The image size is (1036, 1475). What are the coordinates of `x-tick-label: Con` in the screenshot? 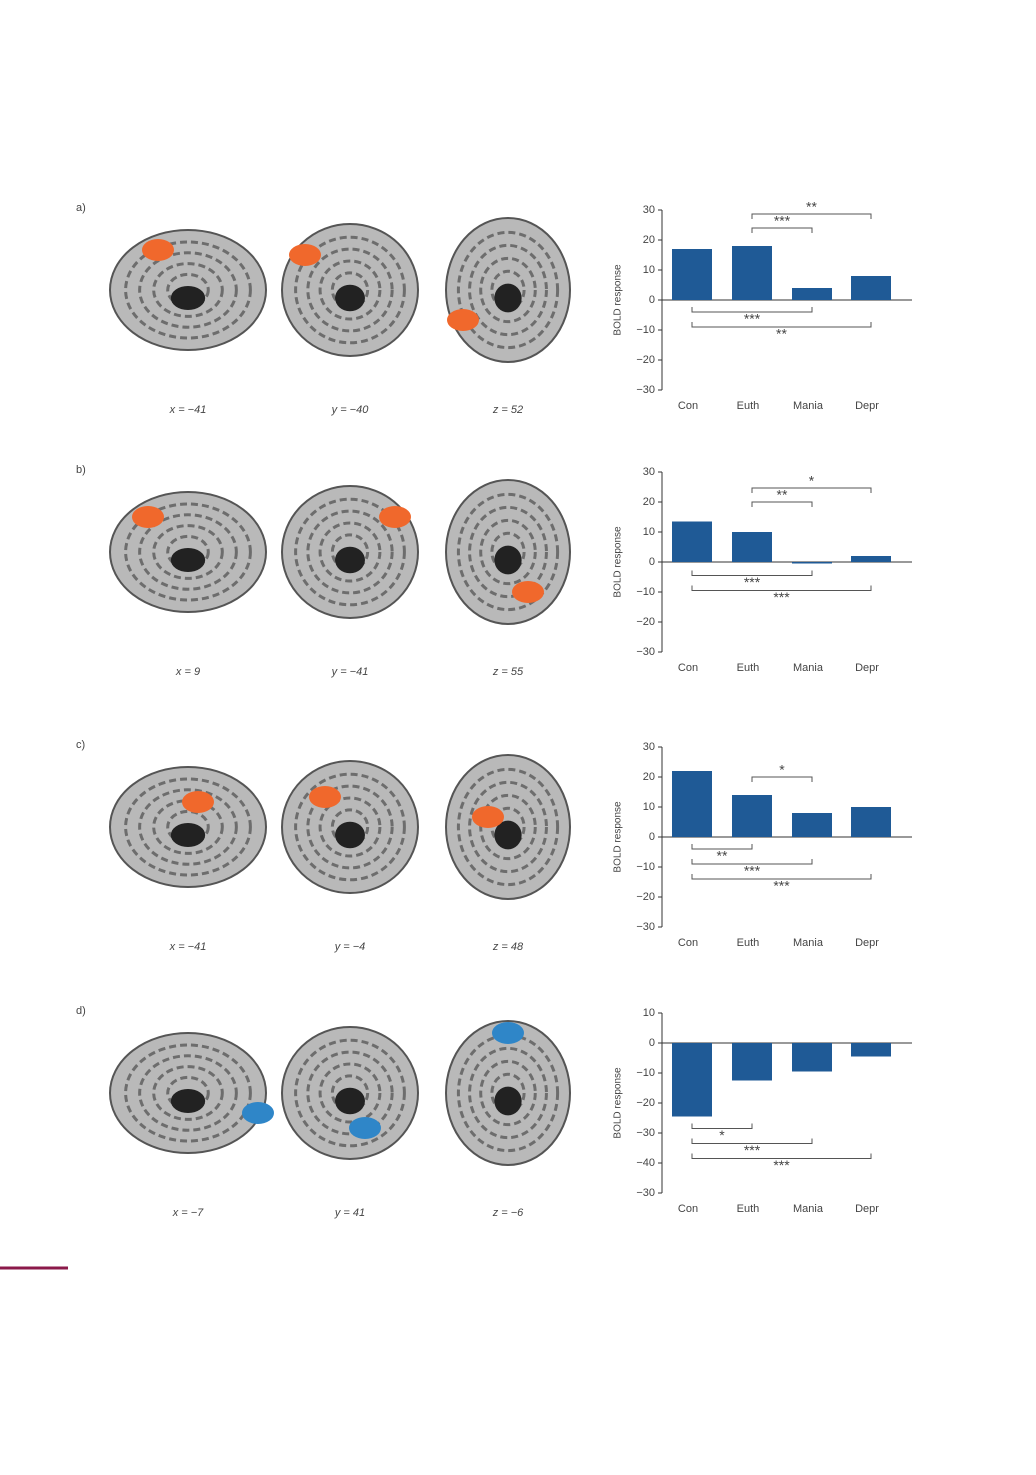 It's located at (688, 1209).